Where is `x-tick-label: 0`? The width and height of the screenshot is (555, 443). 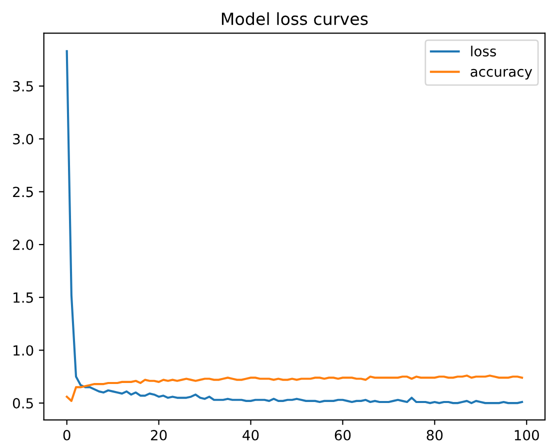 x-tick-label: 0 is located at coordinates (66, 435).